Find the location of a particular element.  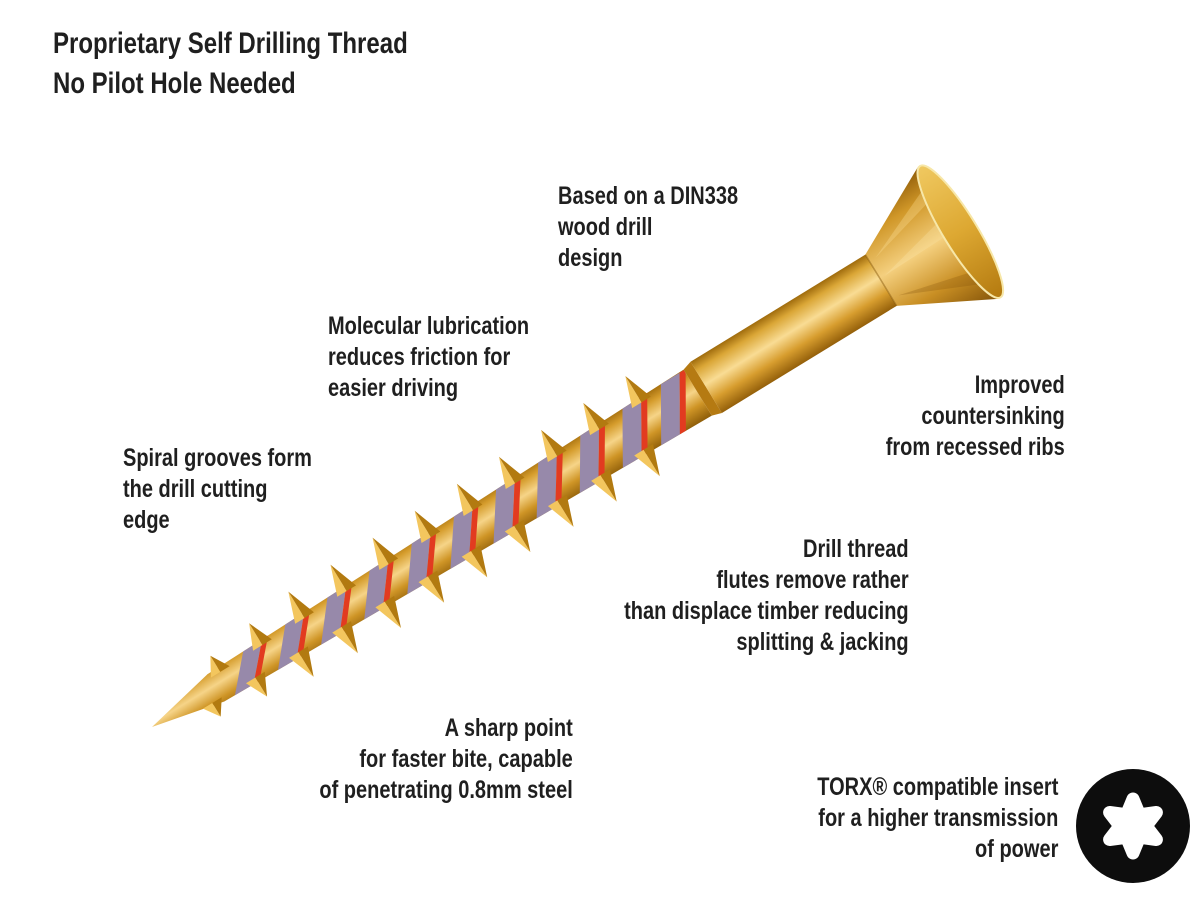

annotation-line: A sharp point is located at coordinates (508, 728).